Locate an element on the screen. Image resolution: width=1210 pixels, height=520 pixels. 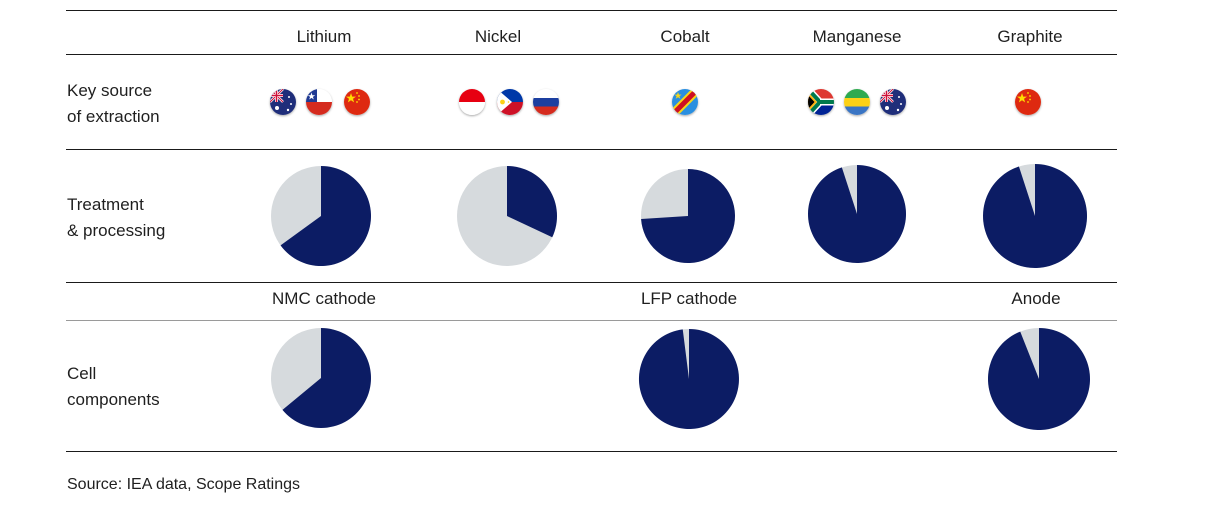
pie-remainder-cobalt is located at coordinates (688, 216).